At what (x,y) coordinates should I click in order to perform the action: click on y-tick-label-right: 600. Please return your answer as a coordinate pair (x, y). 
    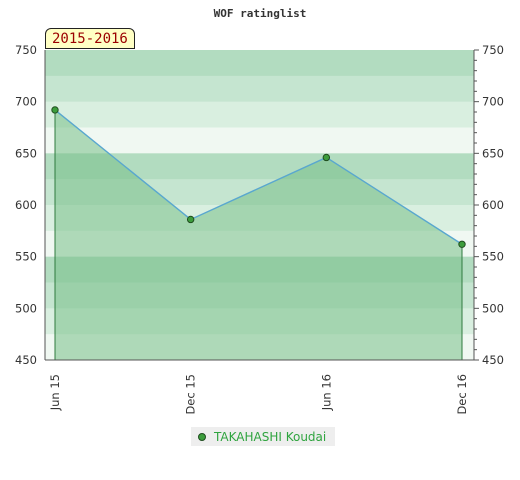
    Looking at the image, I should click on (493, 205).